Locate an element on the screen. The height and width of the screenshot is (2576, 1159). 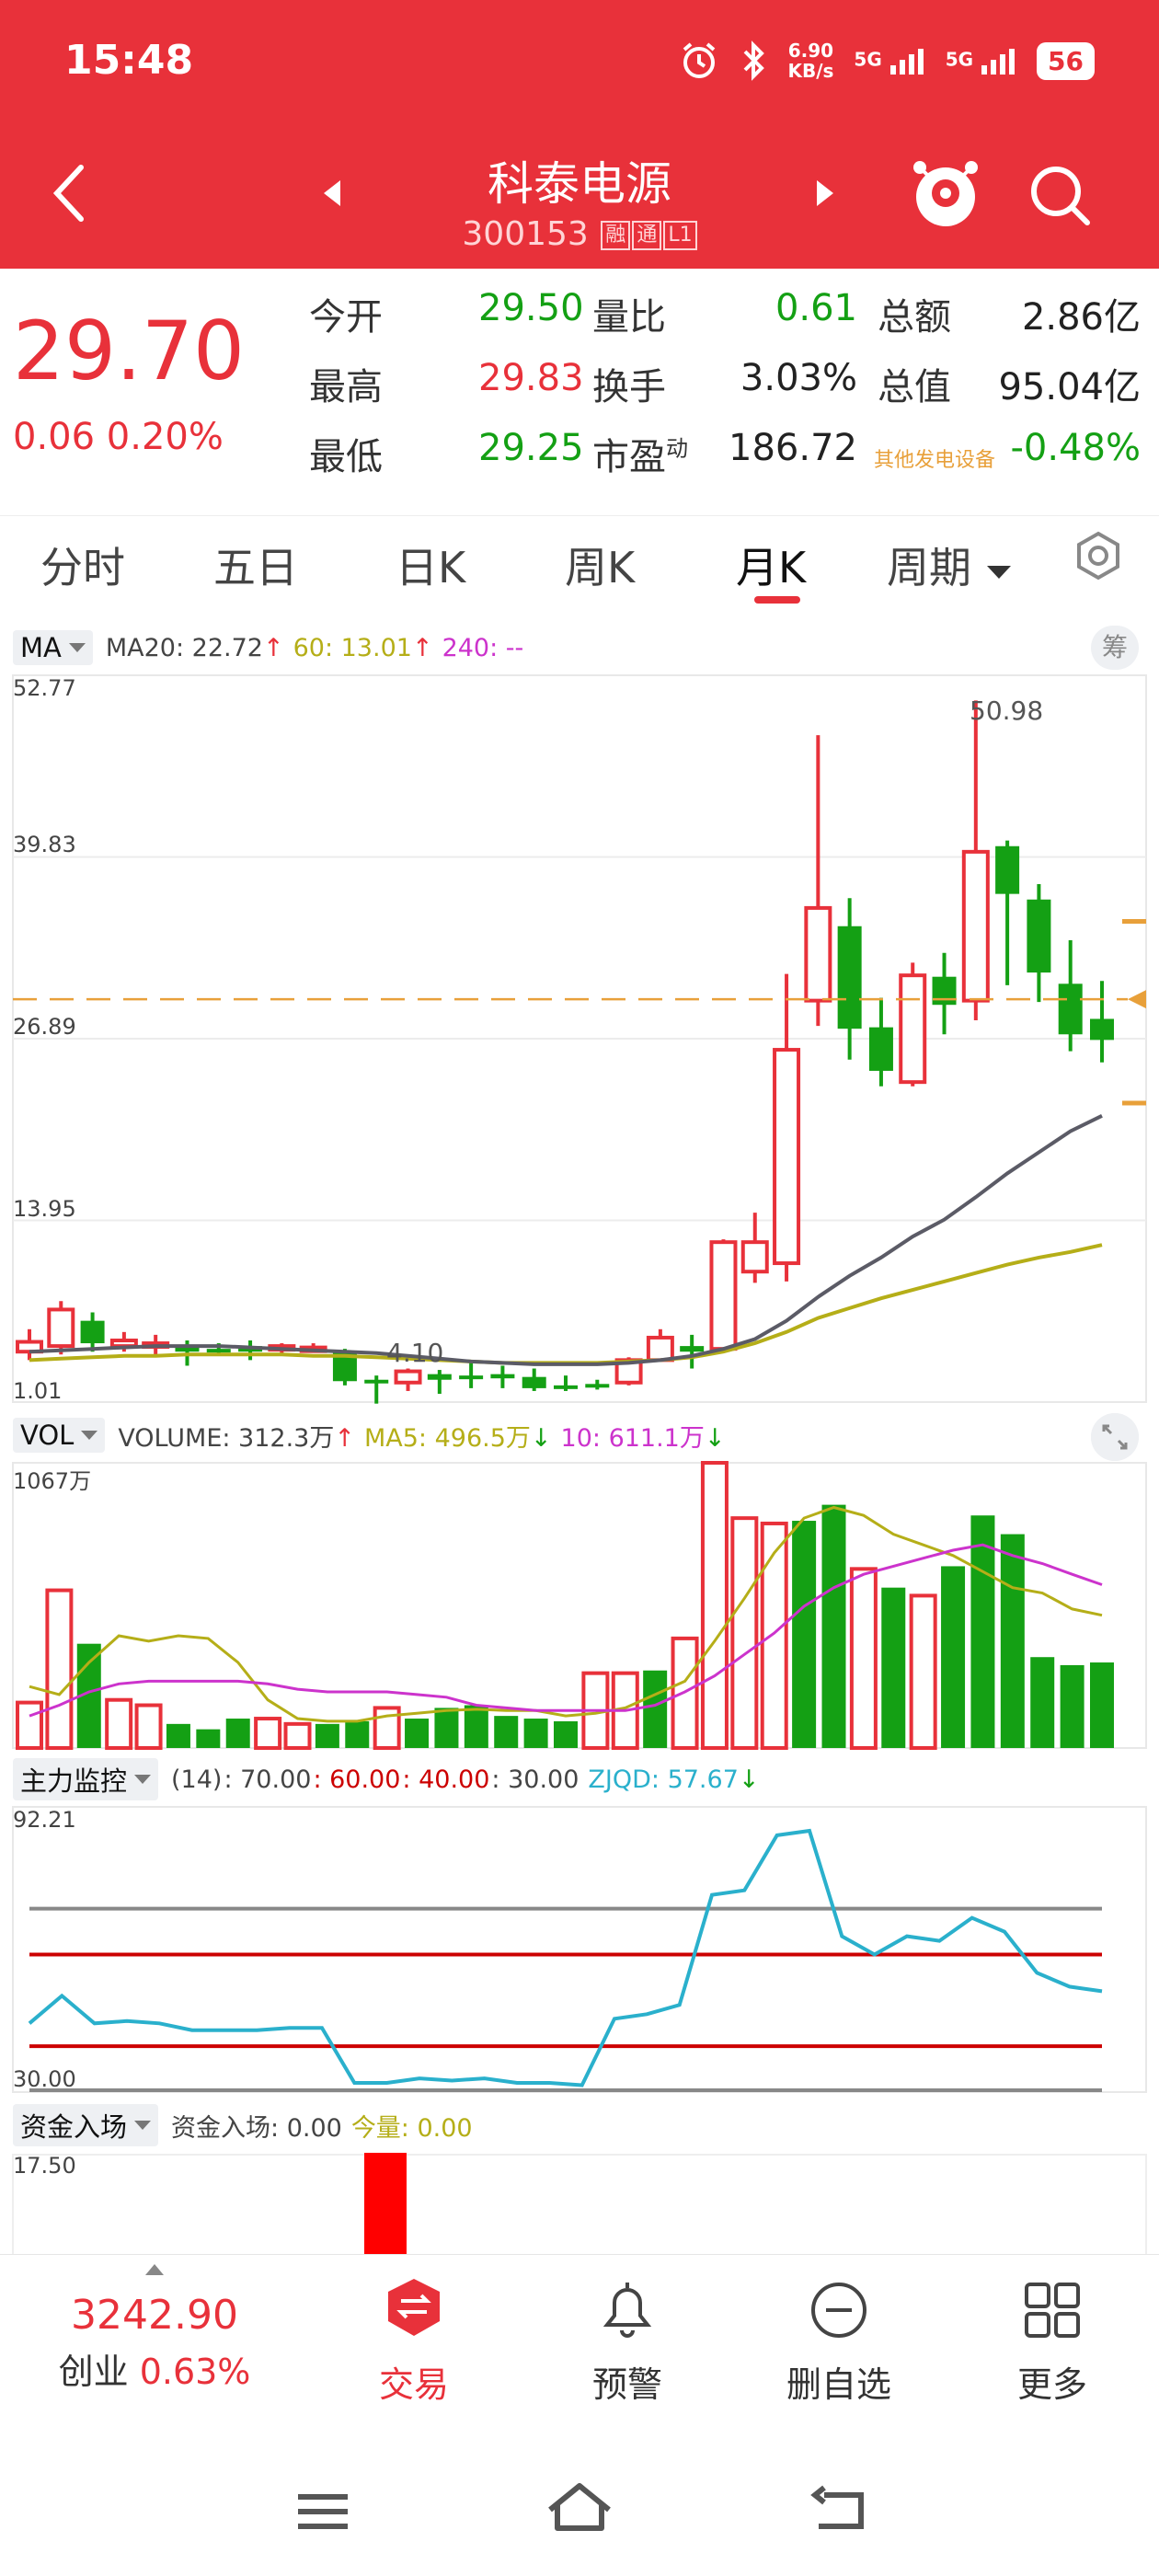
bluetooth-icon is located at coordinates (754, 60).